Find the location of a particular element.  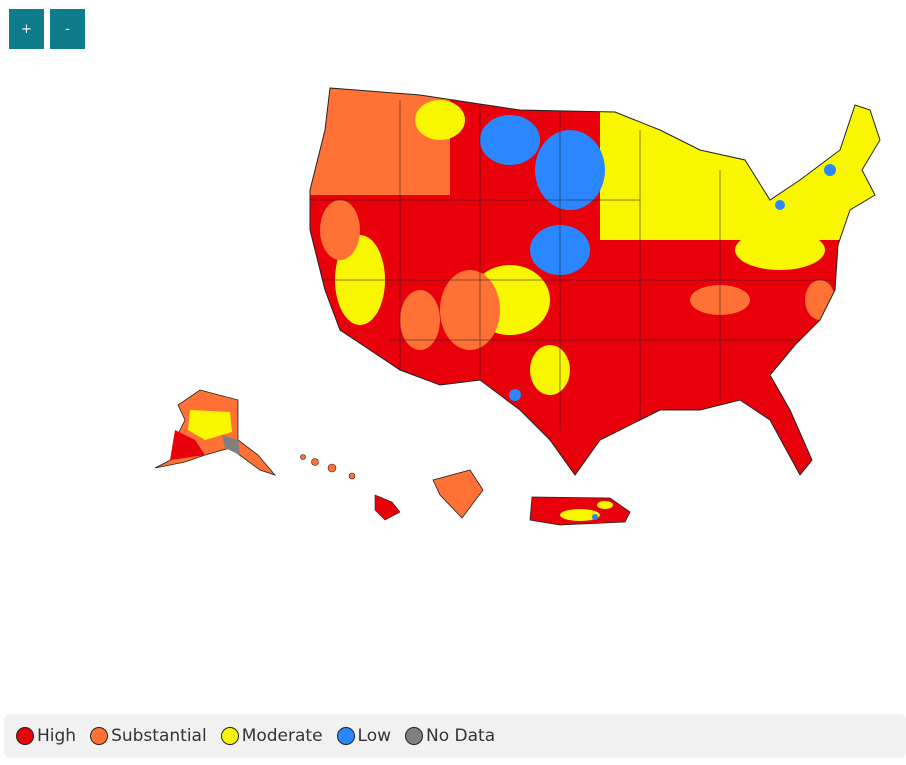

legend-item: No Data is located at coordinates (450, 736).